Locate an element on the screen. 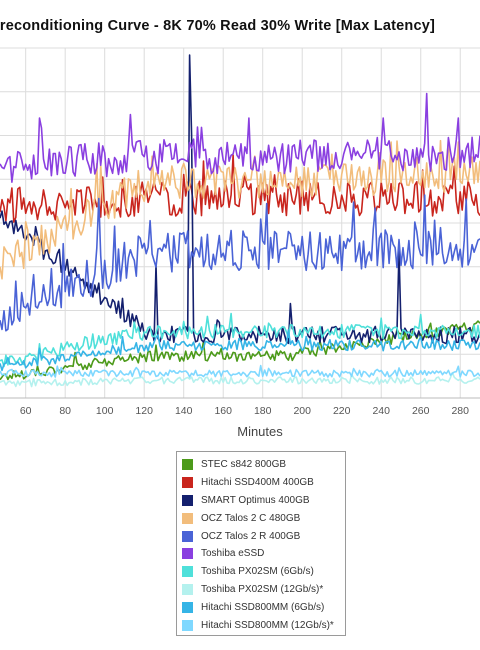  legend-label: SMART Optimus 400GB is located at coordinates (255, 500).